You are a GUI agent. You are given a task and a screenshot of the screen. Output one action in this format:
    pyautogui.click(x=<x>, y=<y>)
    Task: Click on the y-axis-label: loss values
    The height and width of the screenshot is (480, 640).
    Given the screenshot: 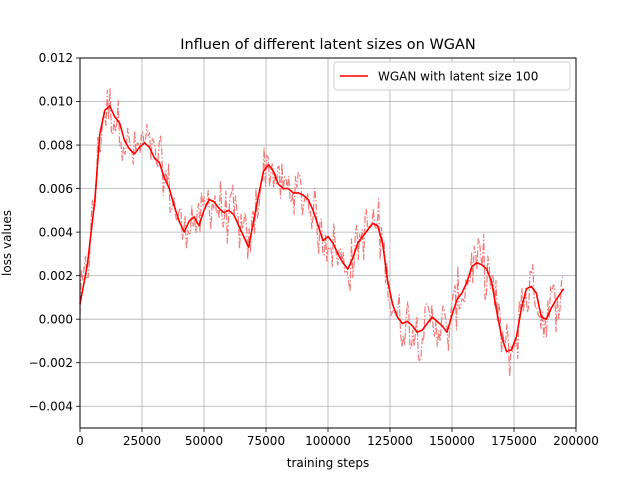 What is the action you would take?
    pyautogui.click(x=7, y=243)
    